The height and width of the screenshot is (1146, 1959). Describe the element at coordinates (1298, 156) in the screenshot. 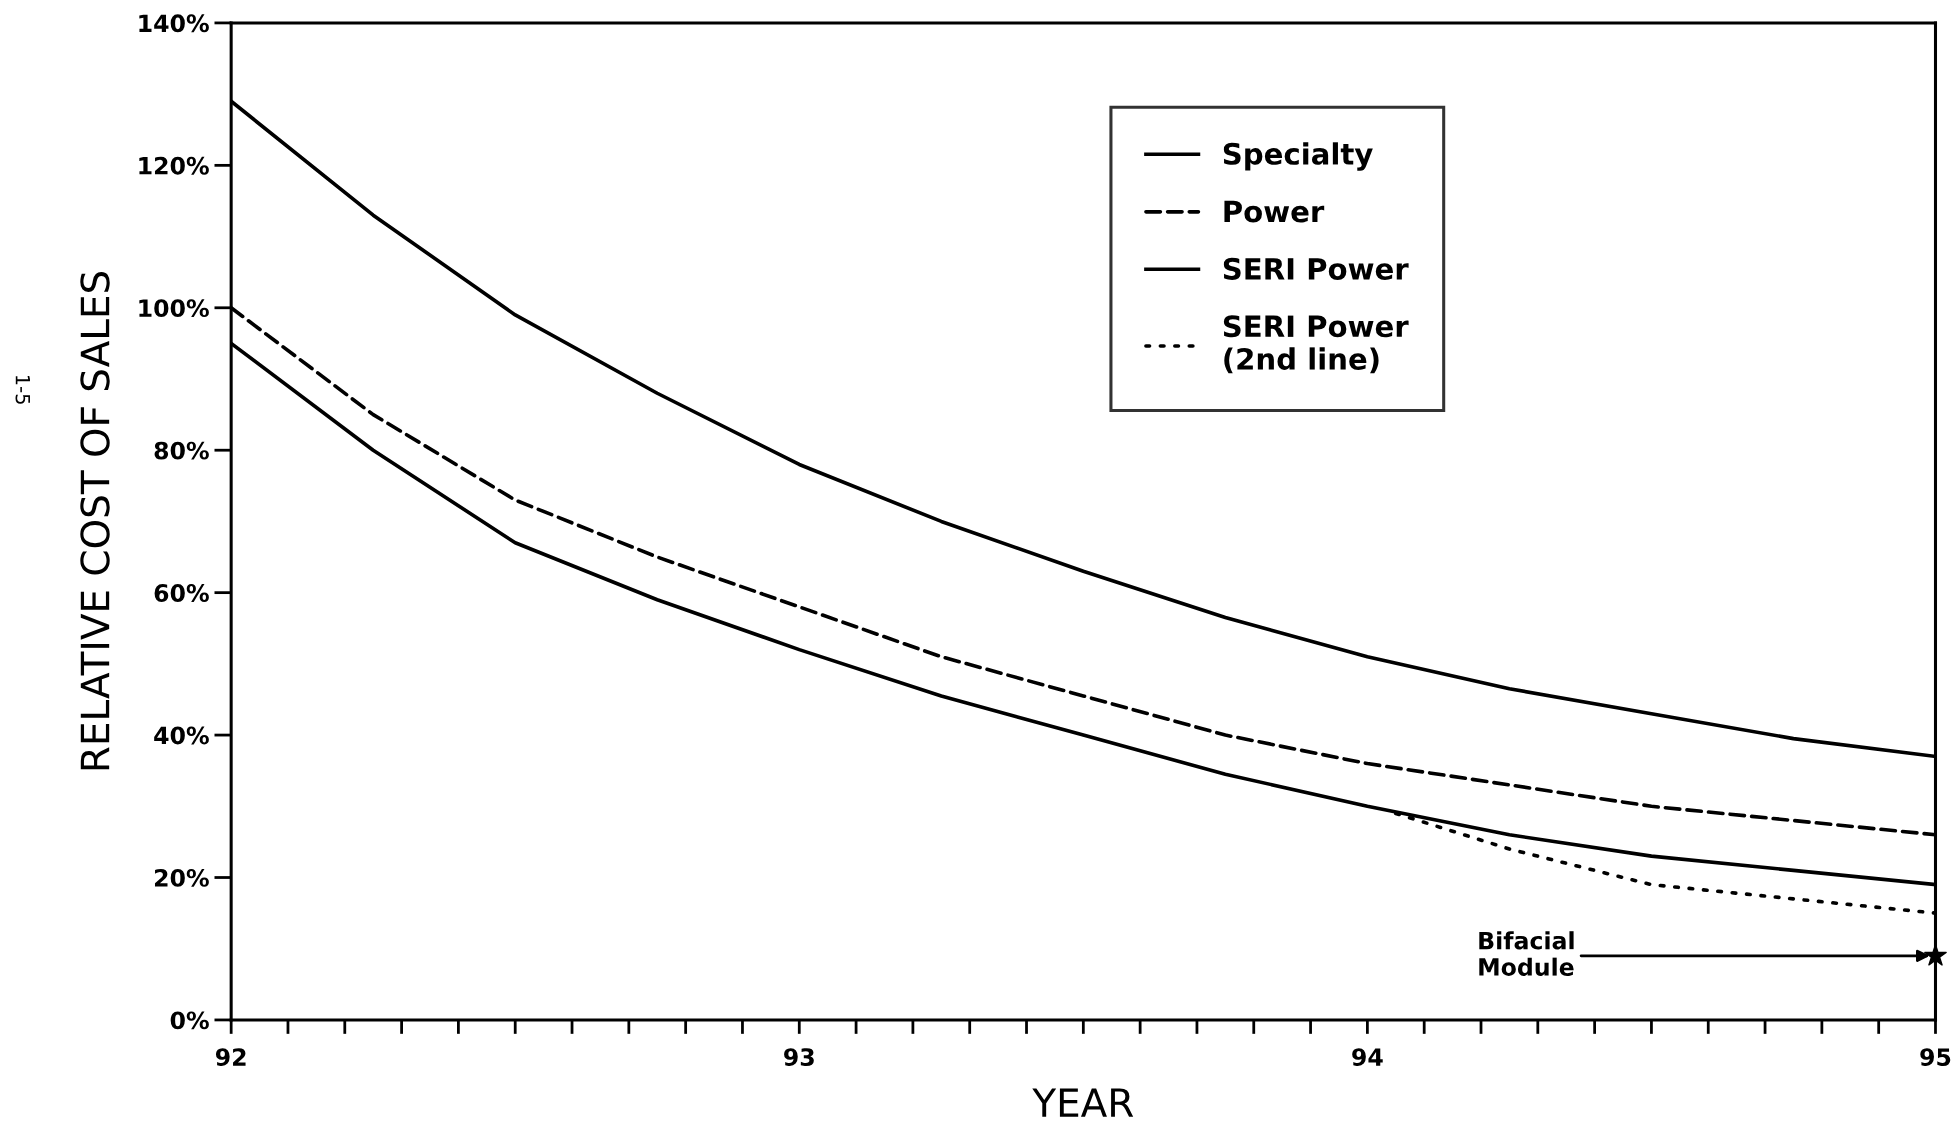

I see `legend-label: Specialty` at that location.